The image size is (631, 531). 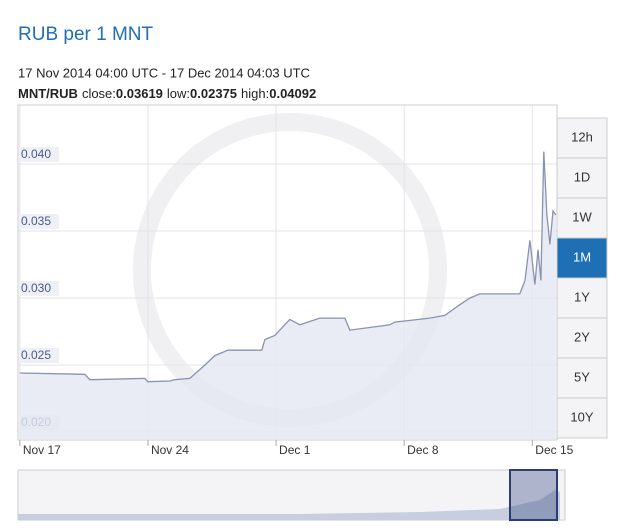 What do you see at coordinates (170, 450) in the screenshot?
I see `x-tick-label: Nov 24` at bounding box center [170, 450].